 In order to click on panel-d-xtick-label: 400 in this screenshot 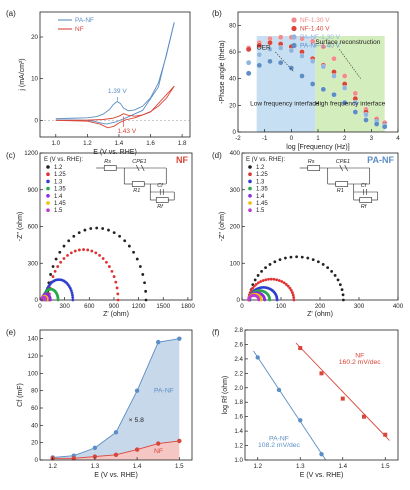, I will do `click(398, 306)`.